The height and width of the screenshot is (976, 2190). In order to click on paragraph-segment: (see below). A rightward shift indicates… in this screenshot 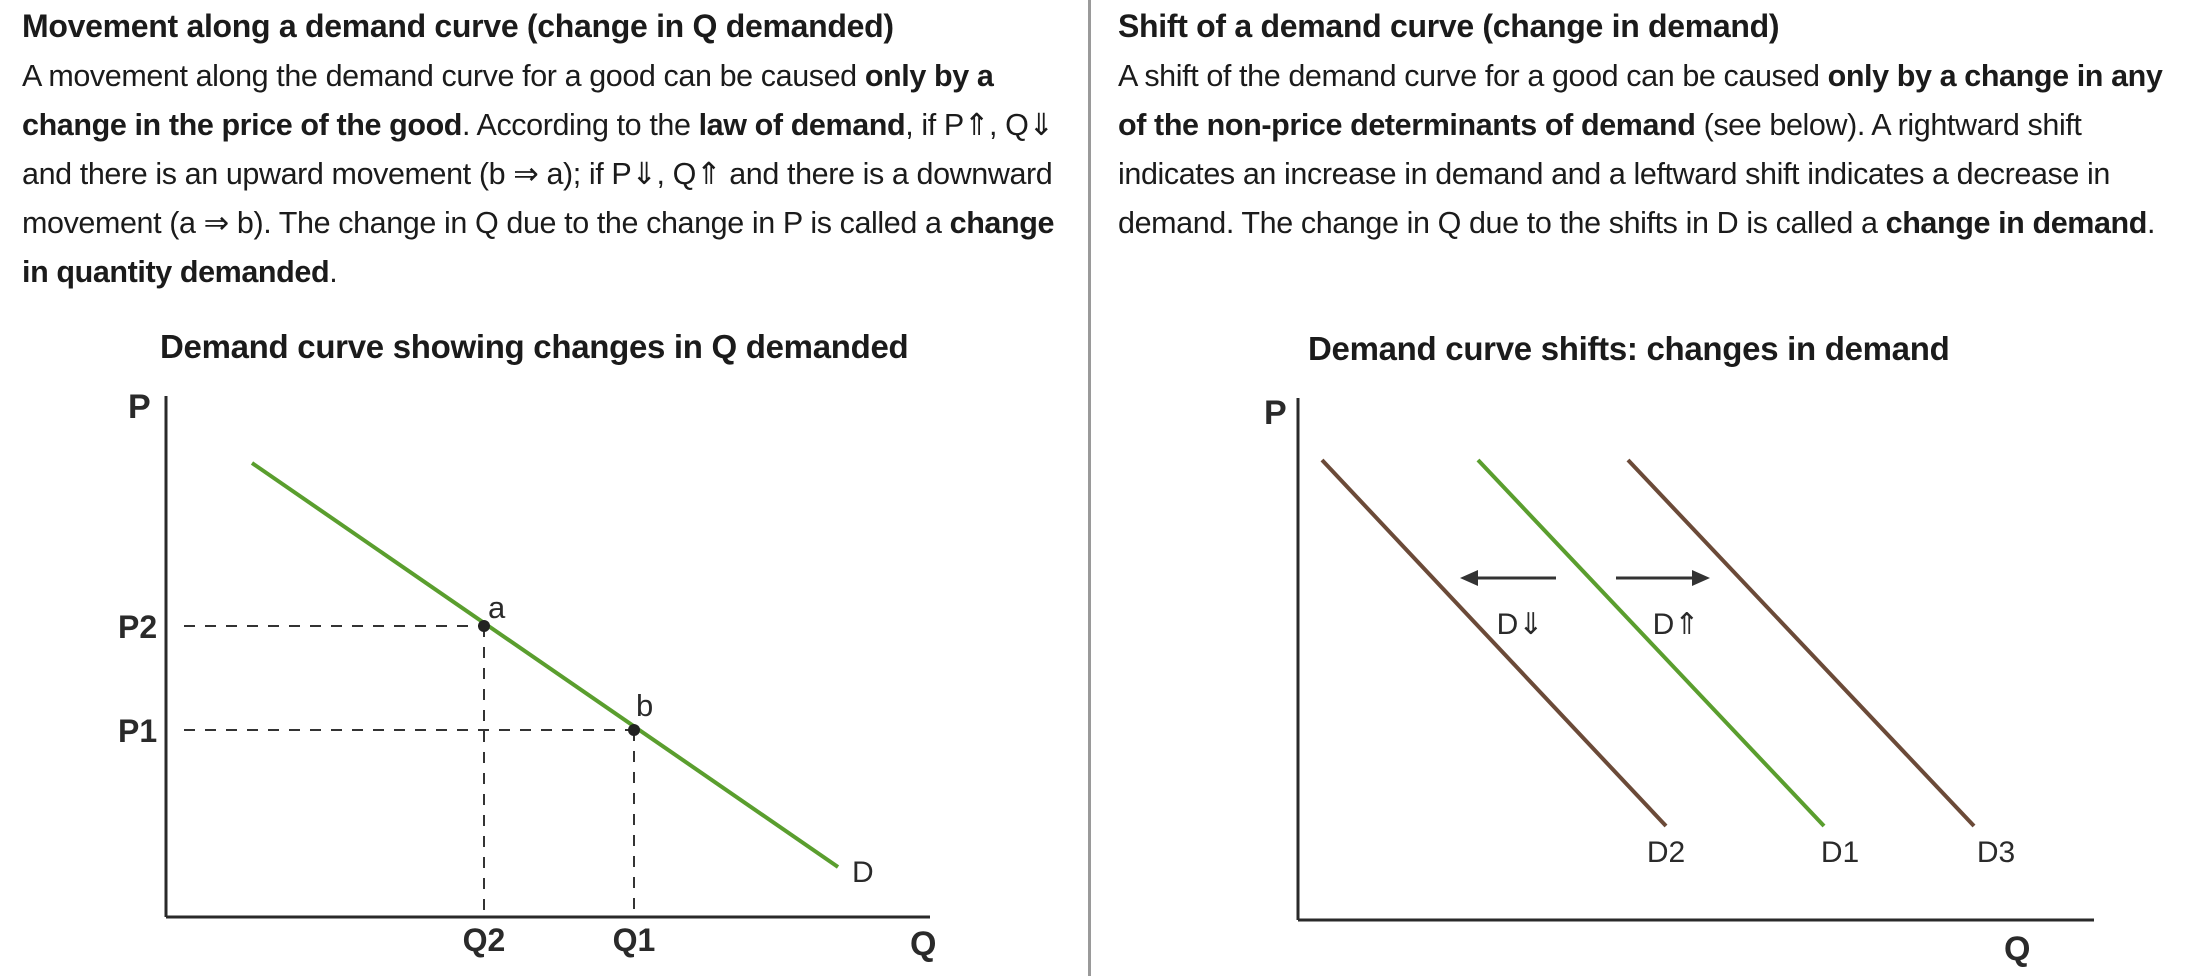, I will do `click(1614, 174)`.